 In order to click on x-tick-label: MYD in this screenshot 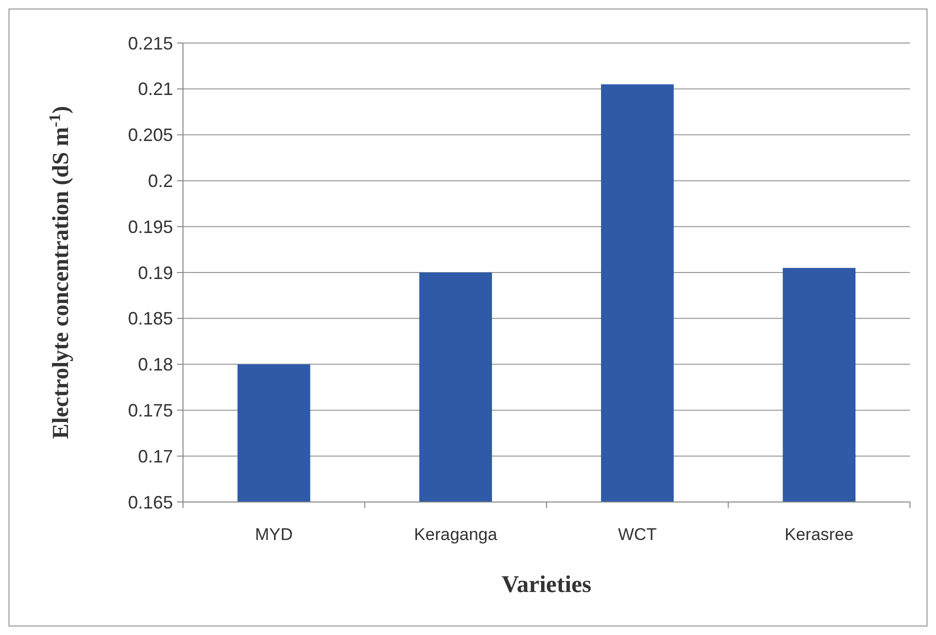, I will do `click(273, 534)`.